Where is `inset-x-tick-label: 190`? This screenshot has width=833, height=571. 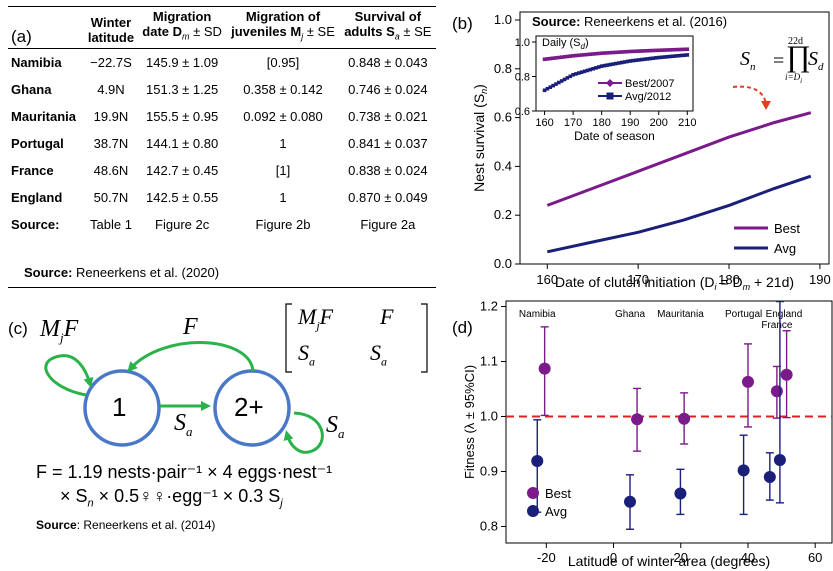
inset-x-tick-label: 190 is located at coordinates (630, 123).